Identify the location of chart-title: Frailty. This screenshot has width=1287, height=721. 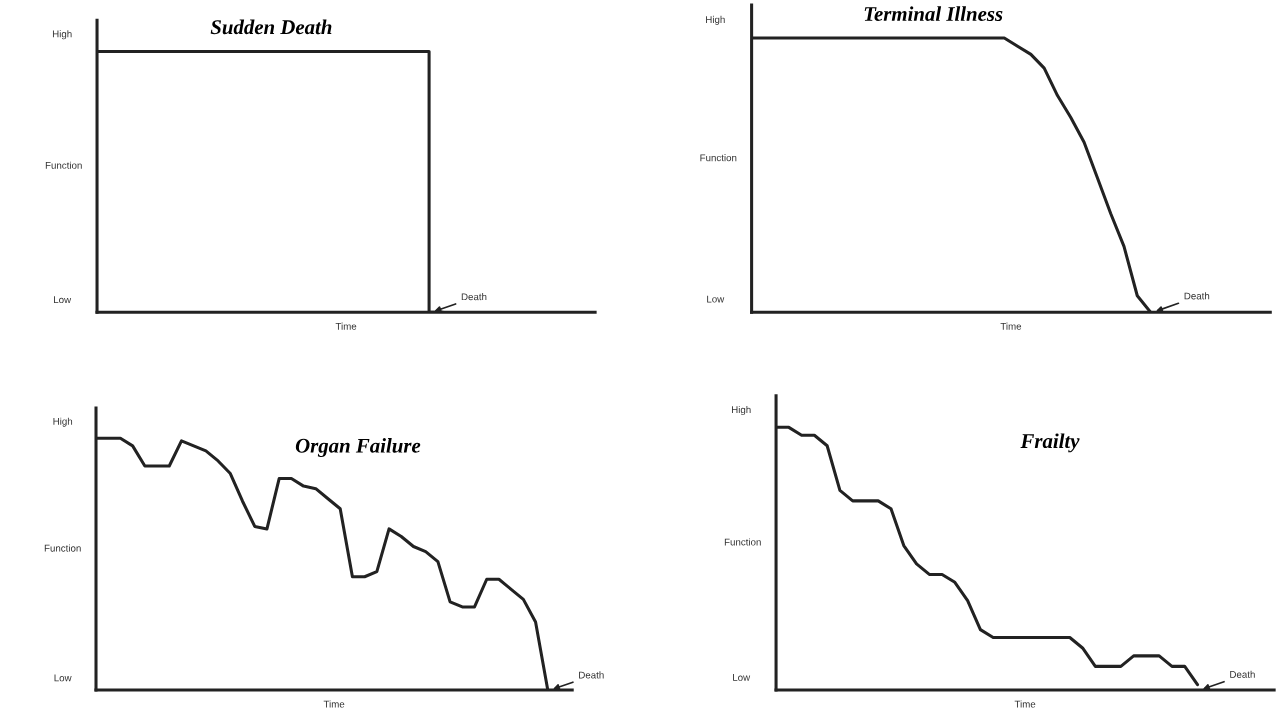
(1050, 443).